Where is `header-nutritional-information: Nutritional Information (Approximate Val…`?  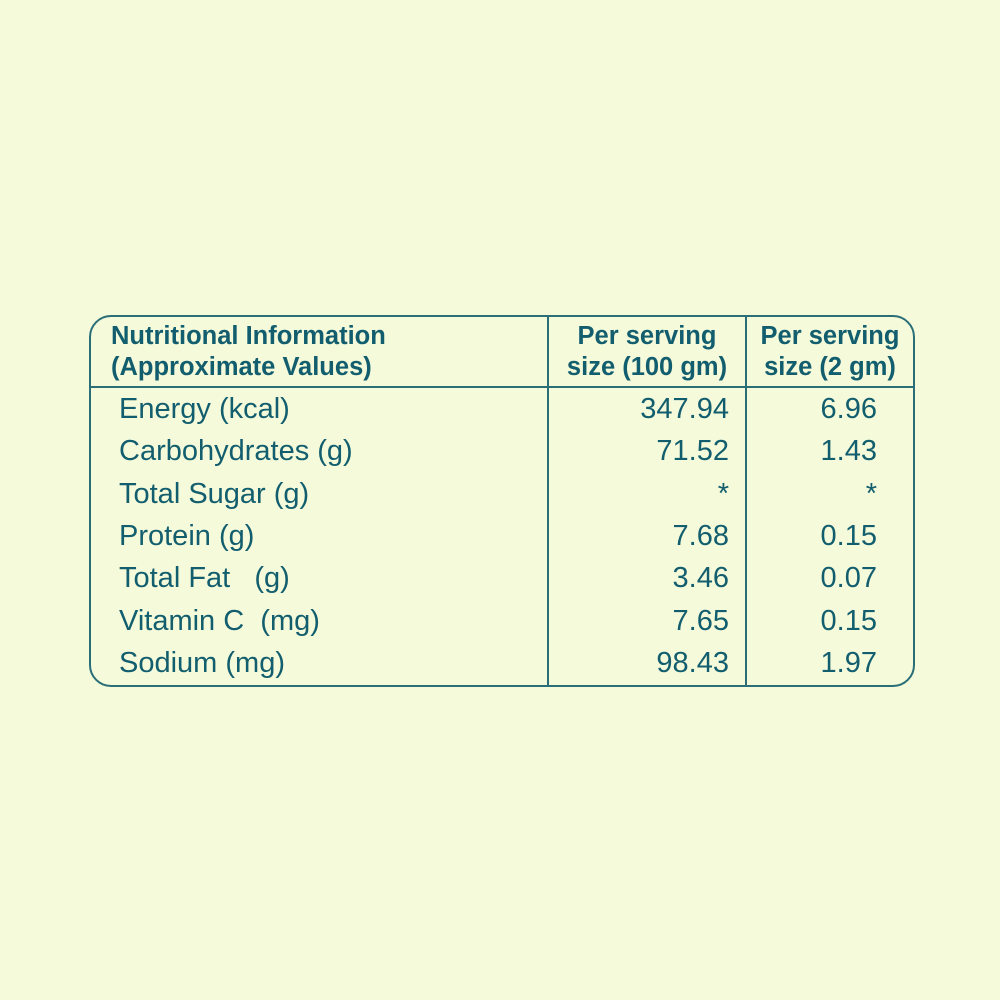 header-nutritional-information: Nutritional Information (Approximate Val… is located at coordinates (319, 352).